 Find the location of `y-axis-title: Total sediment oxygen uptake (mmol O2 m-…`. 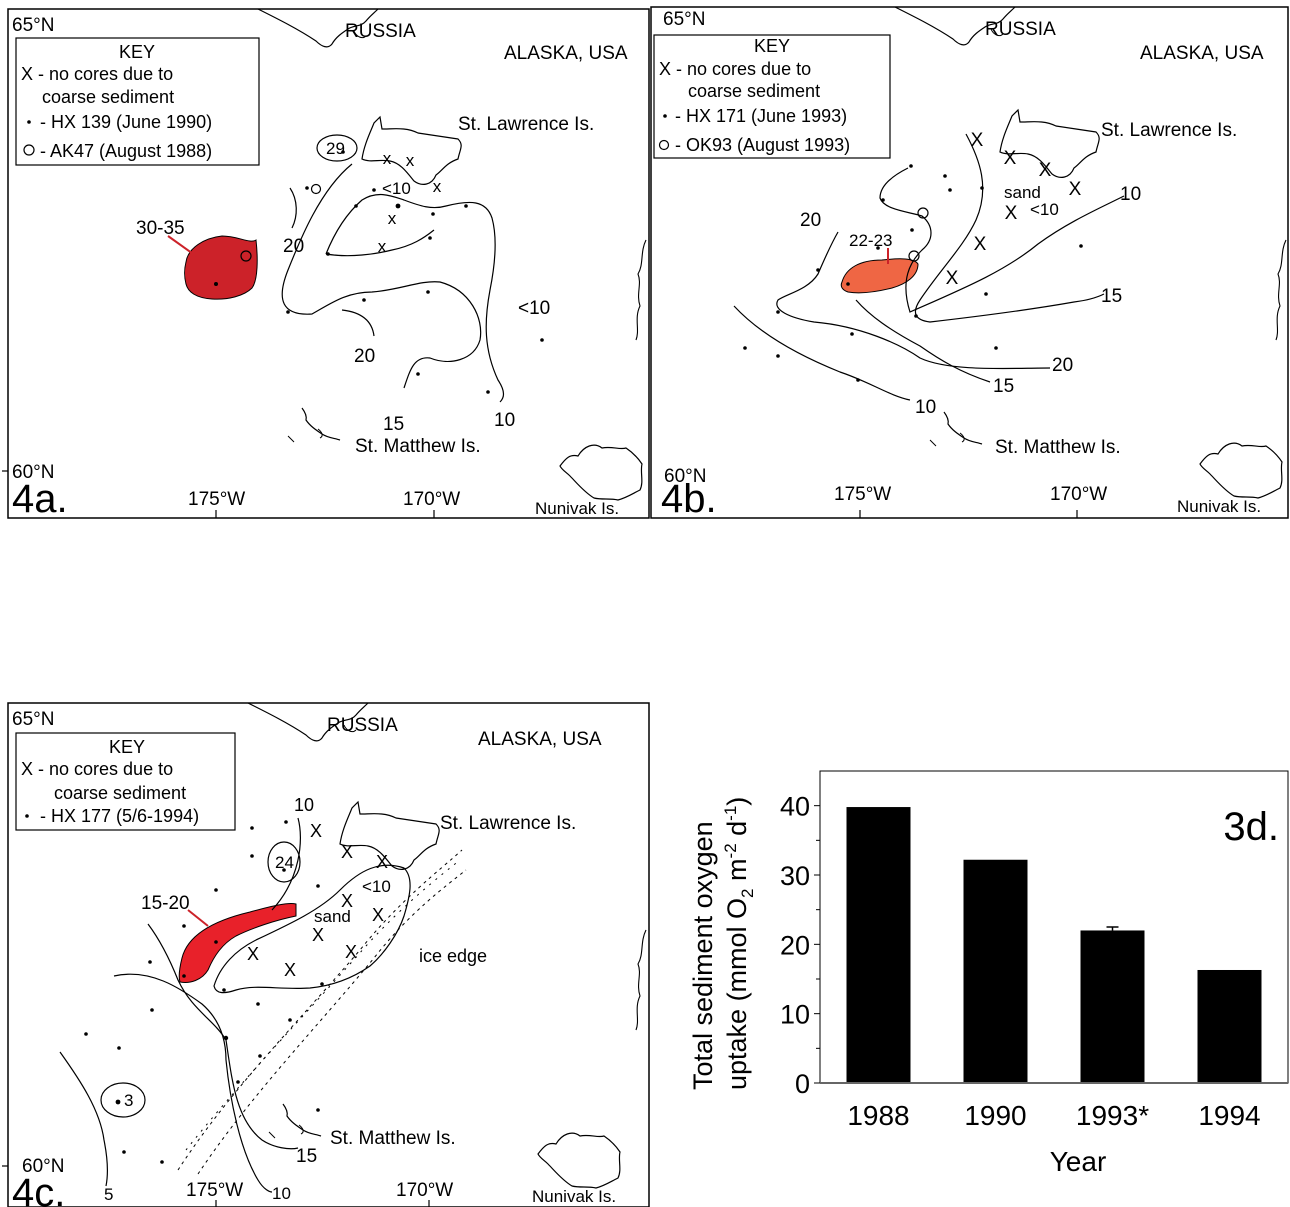

y-axis-title: Total sediment oxygen uptake (mmol O2 m-… is located at coordinates (722, 943).